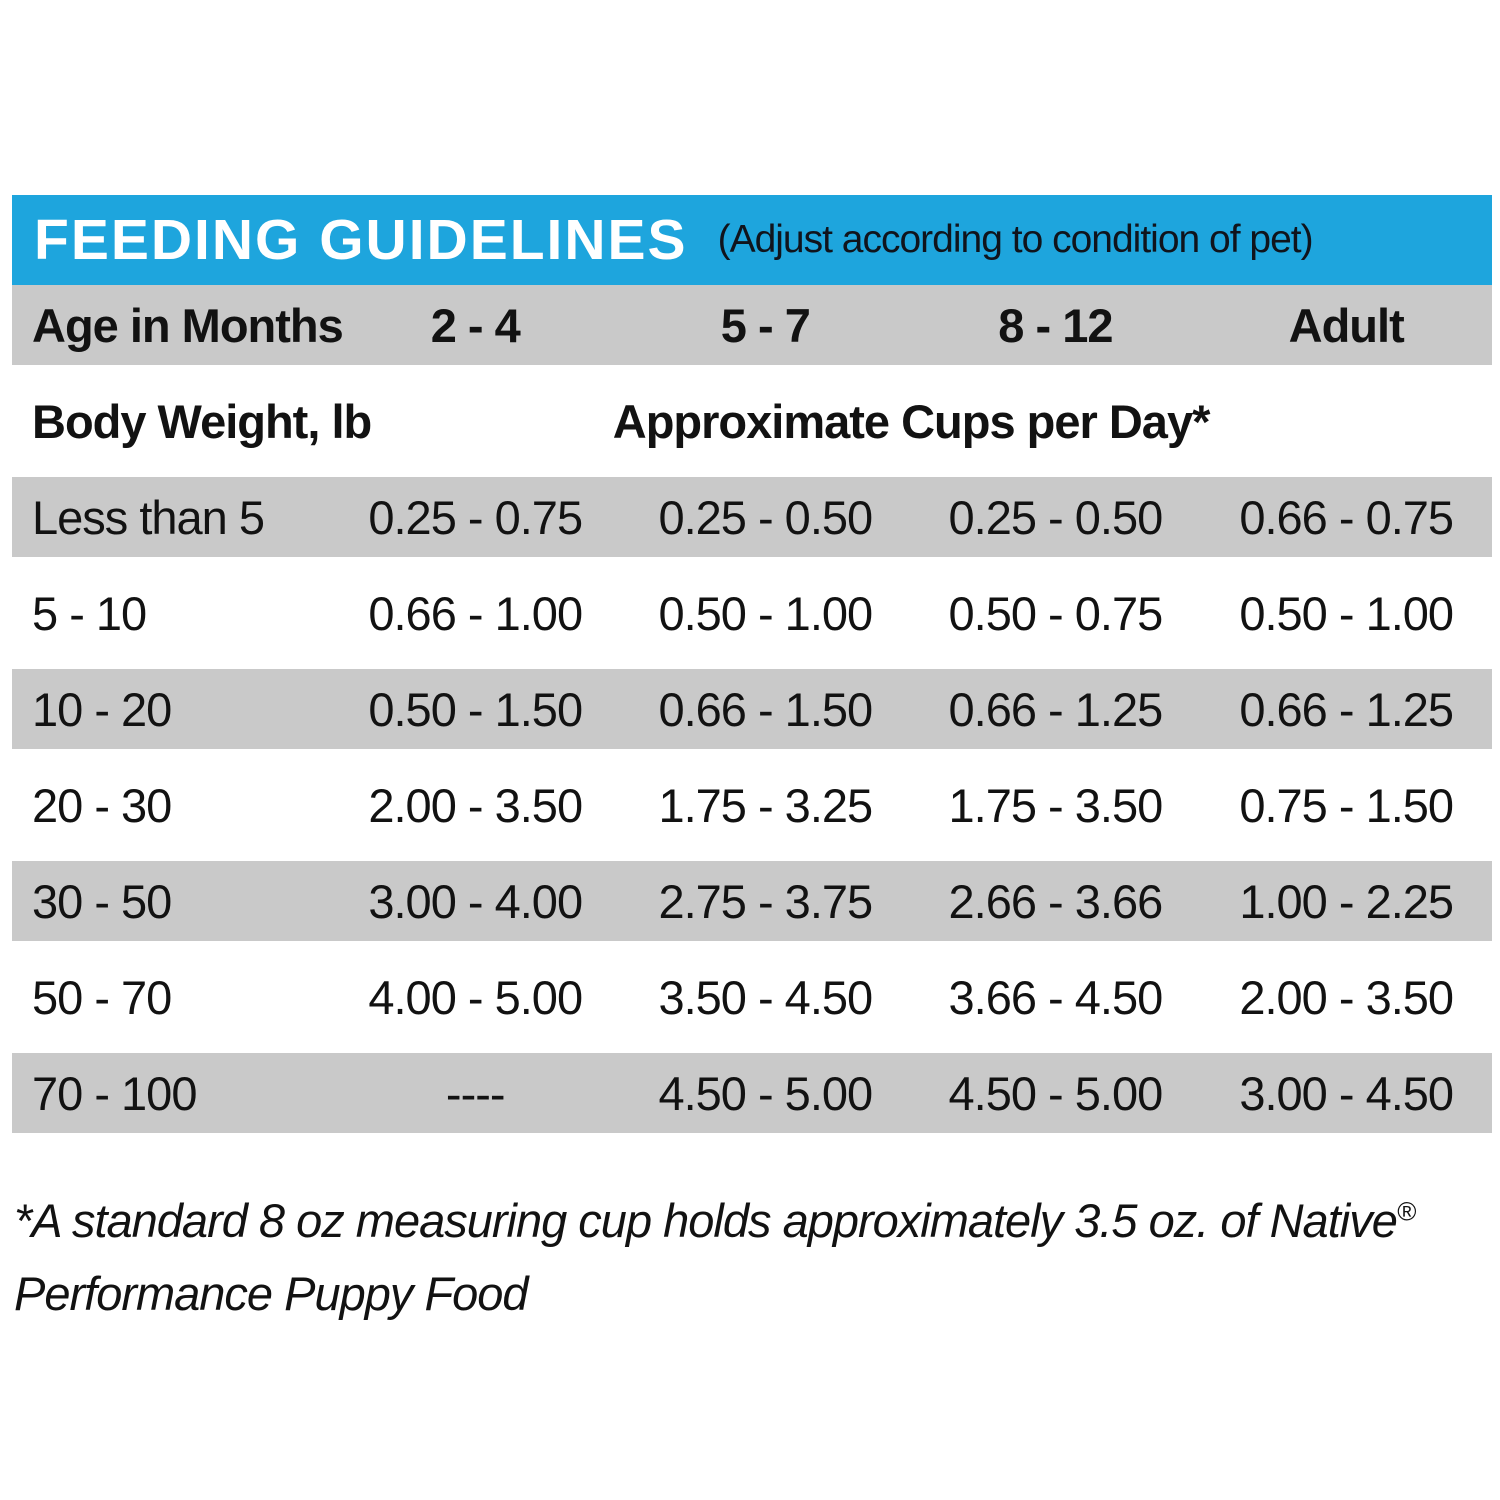 The image size is (1500, 1500). What do you see at coordinates (765, 997) in the screenshot?
I see `cups-value: 3.50 - 4.50` at bounding box center [765, 997].